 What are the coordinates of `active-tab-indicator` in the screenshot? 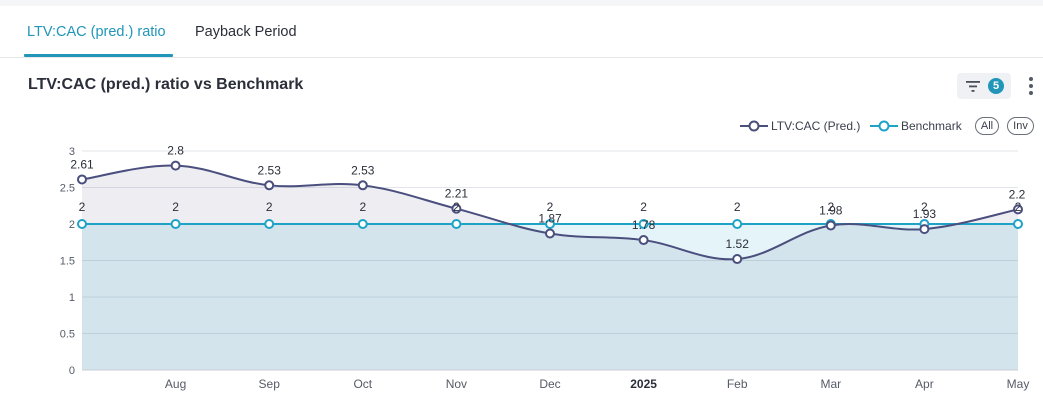 It's located at (98, 55).